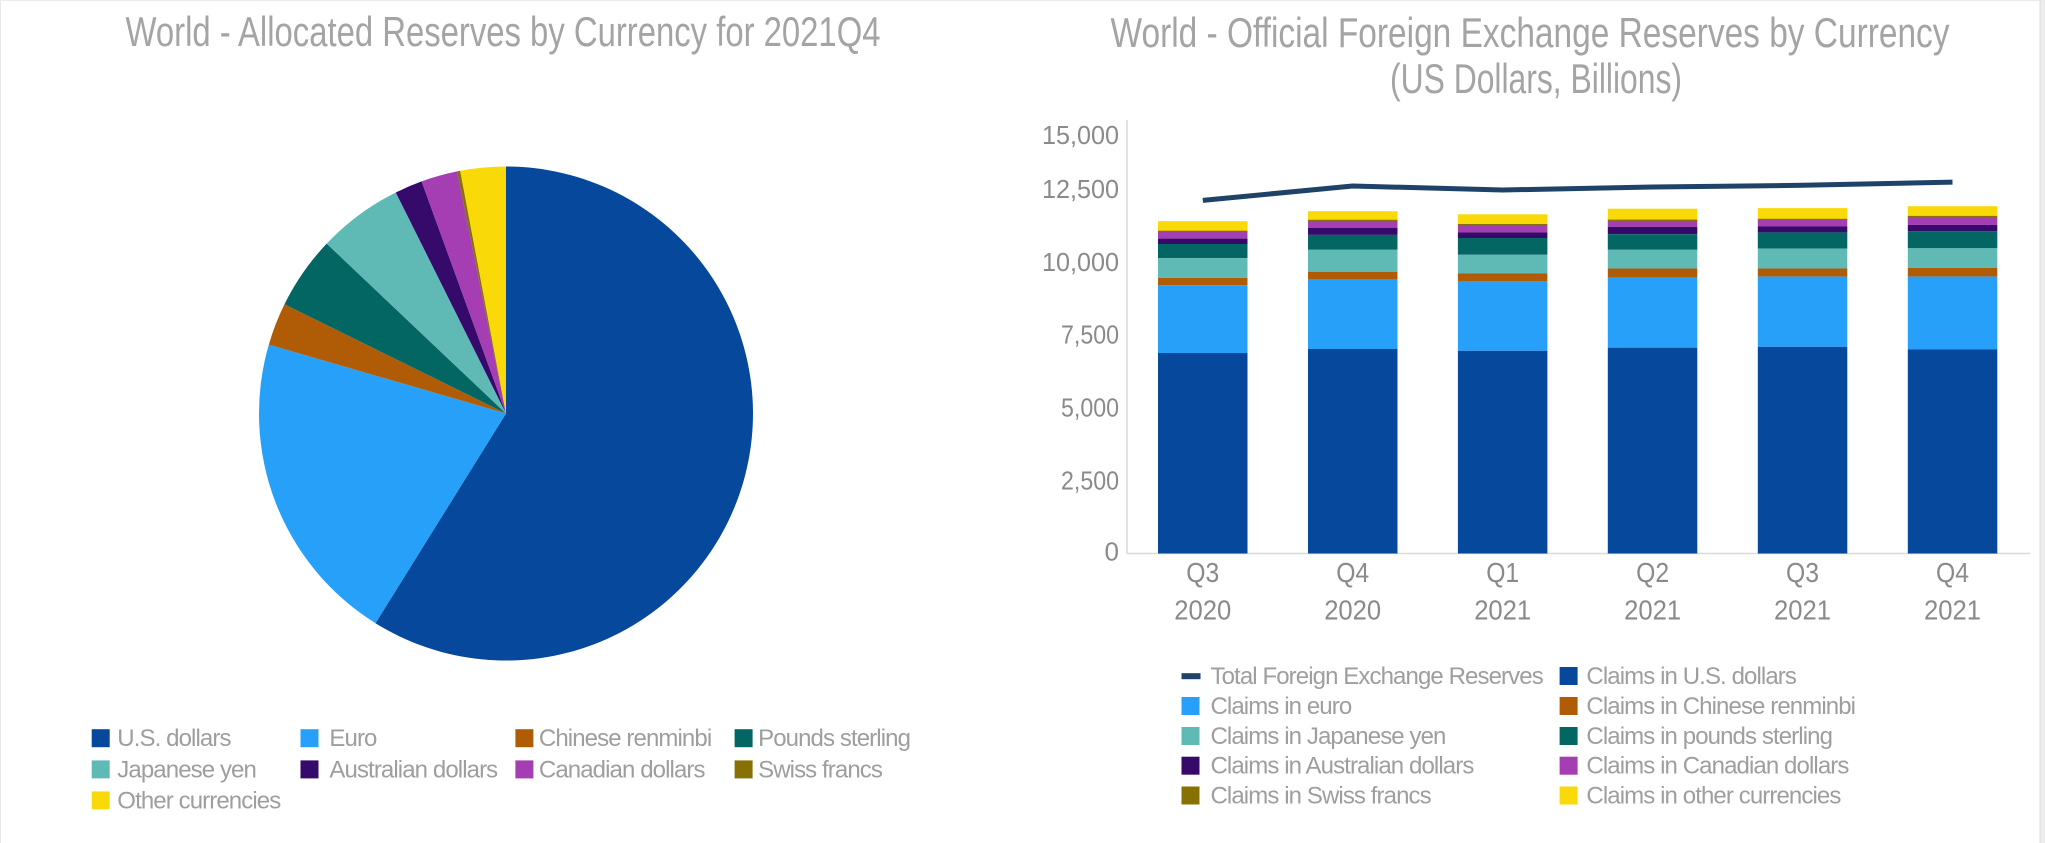 Image resolution: width=2045 pixels, height=843 pixels. What do you see at coordinates (1377, 676) in the screenshot?
I see `svg-text:Total Foreign Exchange Reserve: Total Foreign Exchange Reserves` at bounding box center [1377, 676].